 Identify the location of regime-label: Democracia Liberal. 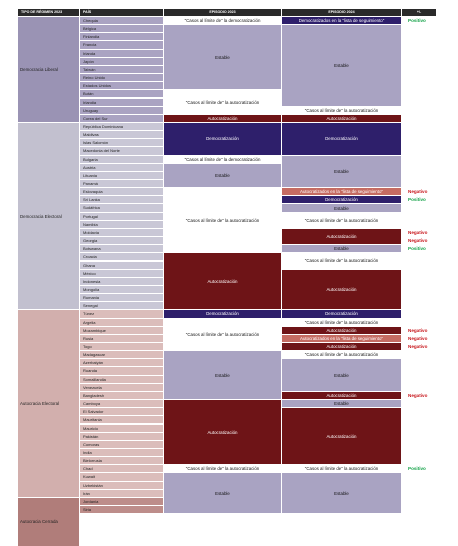
(48, 69).